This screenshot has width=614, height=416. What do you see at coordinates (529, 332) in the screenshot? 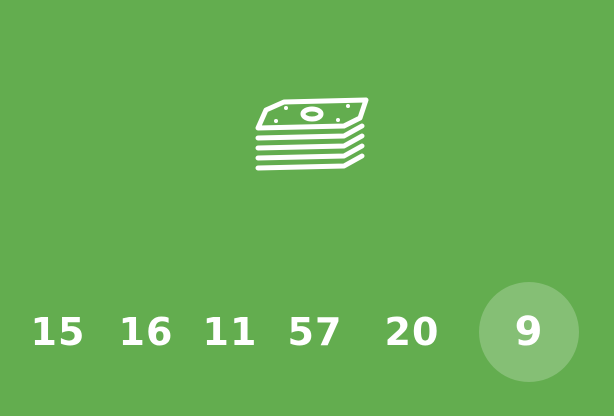
I see `number-option-9-selected: 9` at bounding box center [529, 332].